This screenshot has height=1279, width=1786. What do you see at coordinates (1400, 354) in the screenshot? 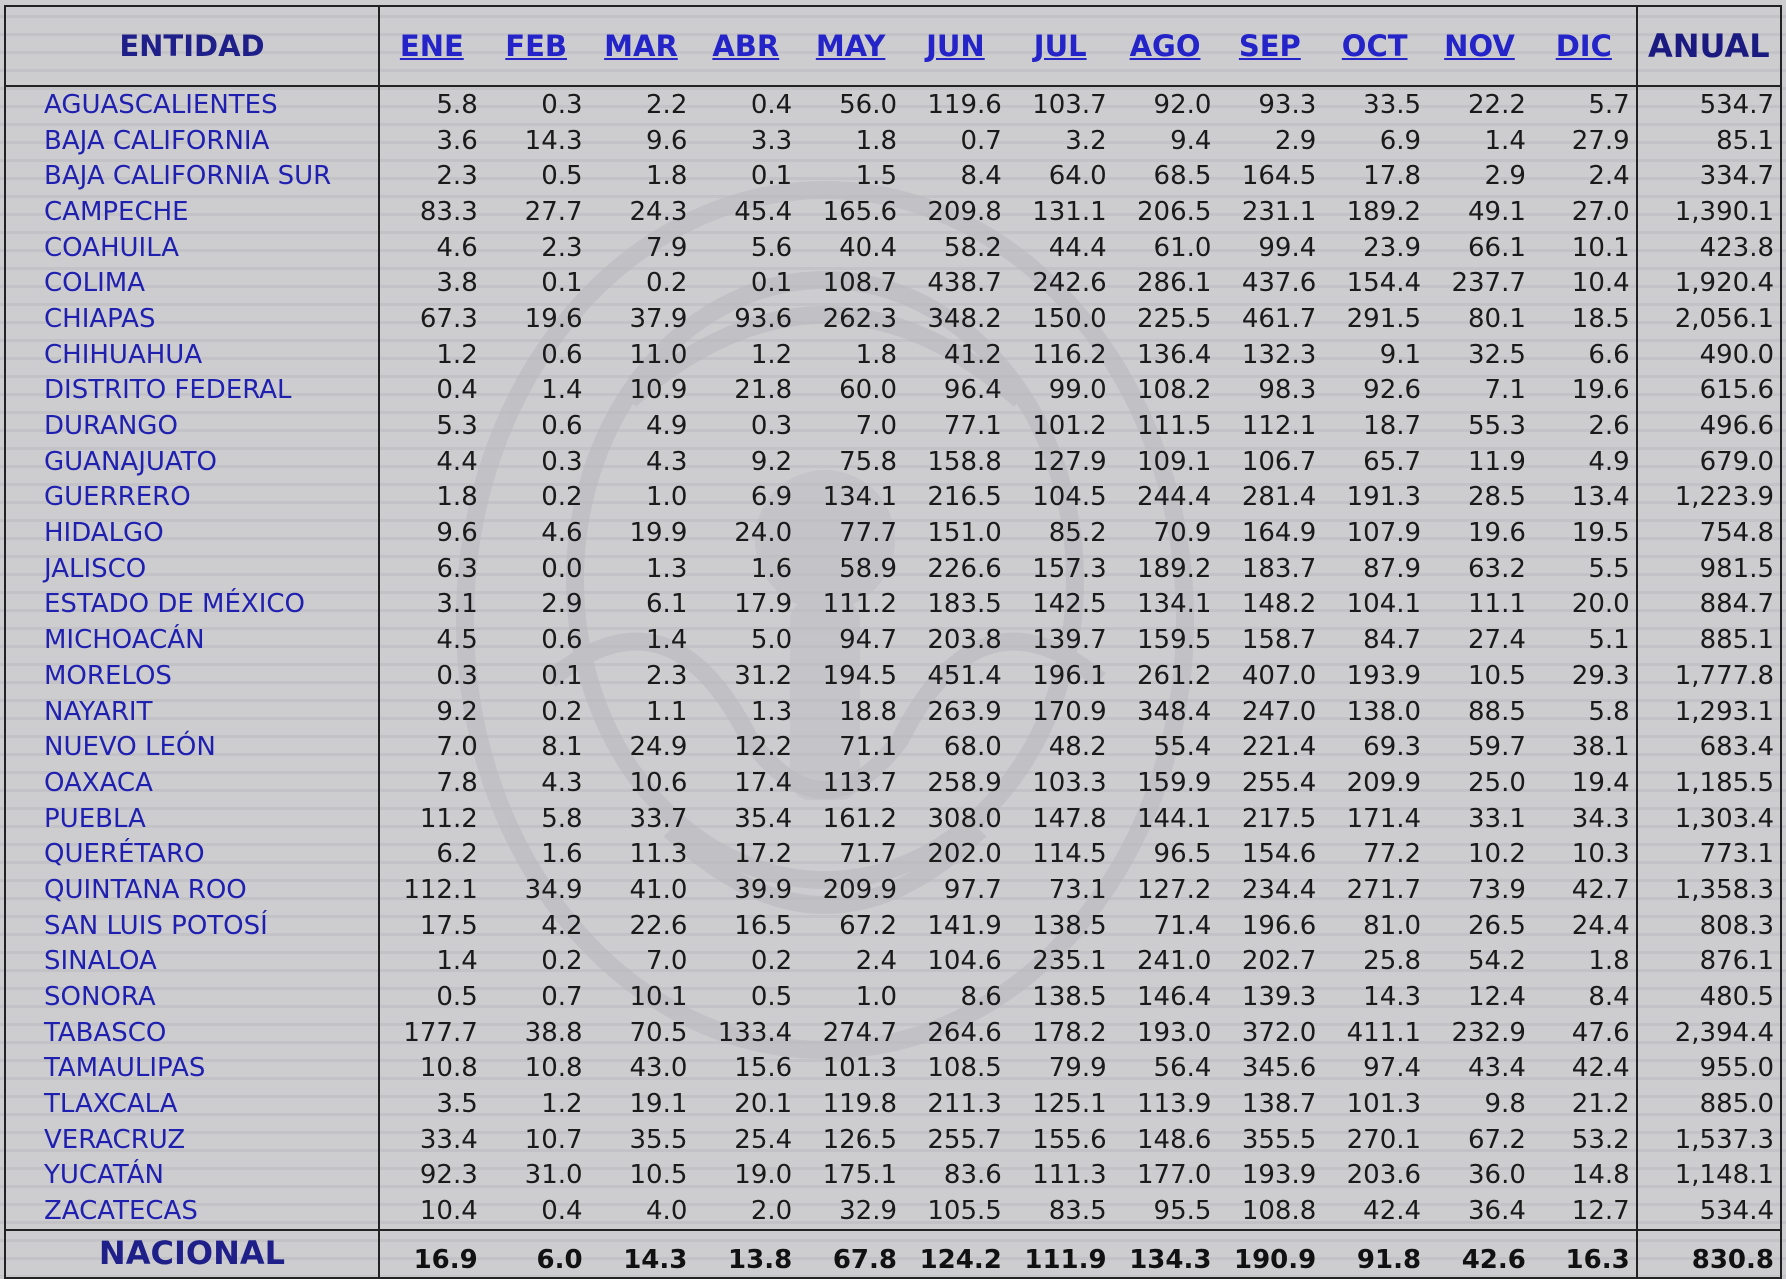
I see `value-cell-oct: 9.1` at bounding box center [1400, 354].